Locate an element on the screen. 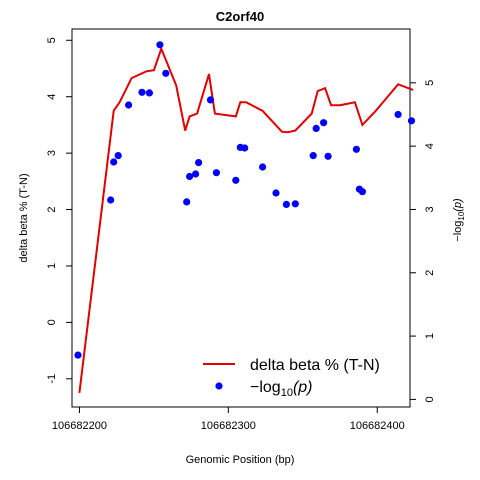  chart-title: C2orf40 is located at coordinates (240, 16).